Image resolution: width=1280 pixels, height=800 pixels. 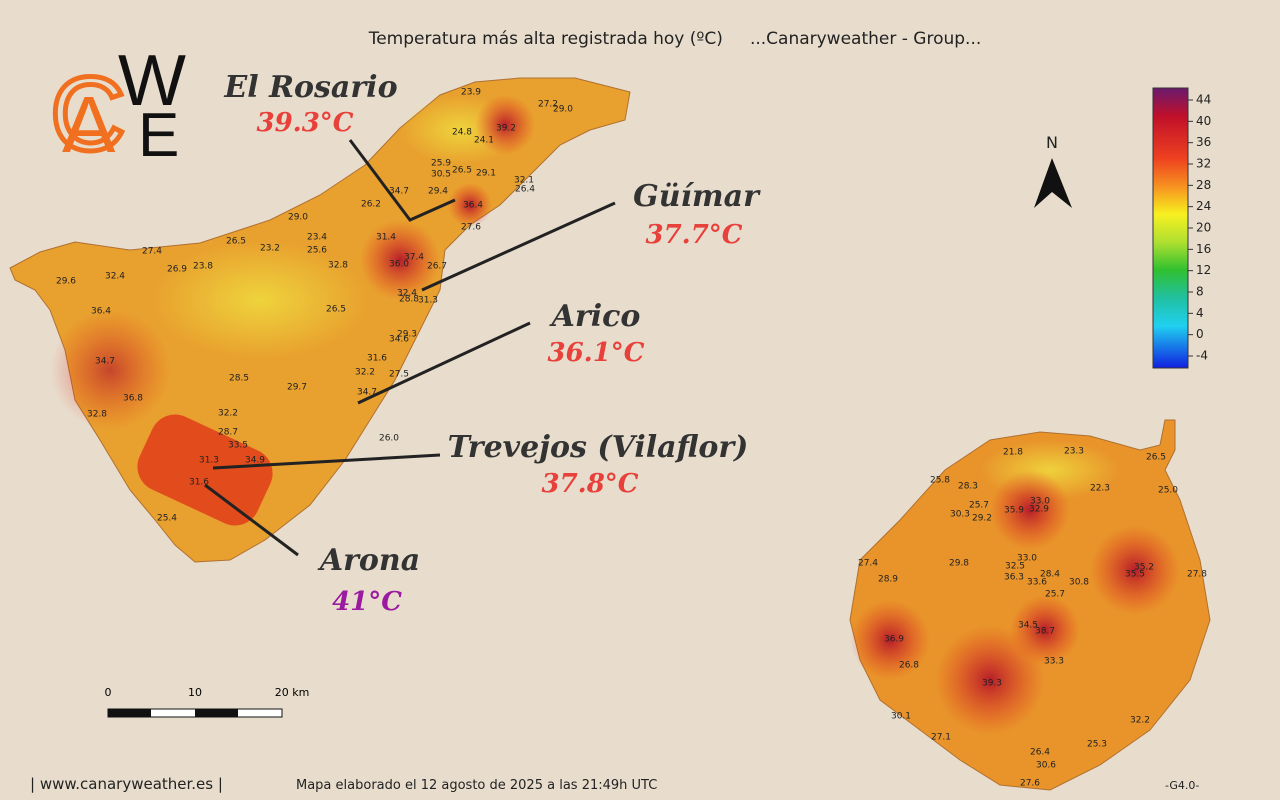 What do you see at coordinates (367, 602) in the screenshot?
I see `callout-temp: 41°C` at bounding box center [367, 602].